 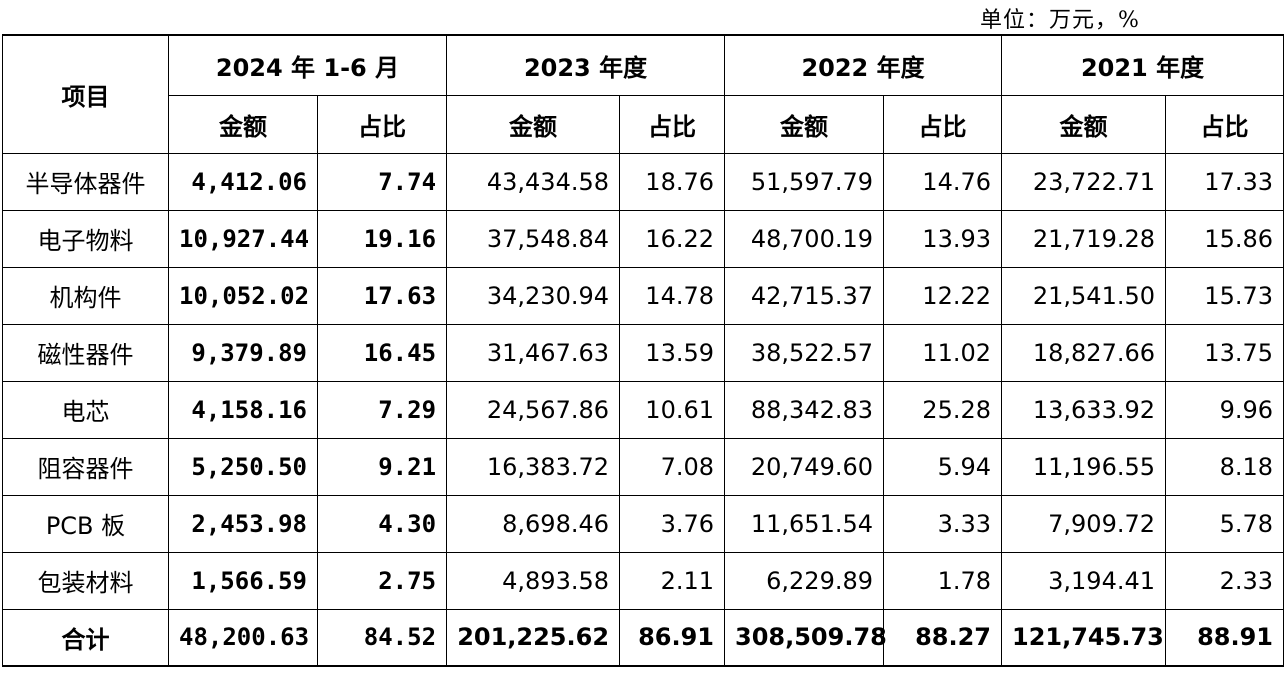 I want to click on amount-cell: 24,567.86, so click(x=533, y=409).